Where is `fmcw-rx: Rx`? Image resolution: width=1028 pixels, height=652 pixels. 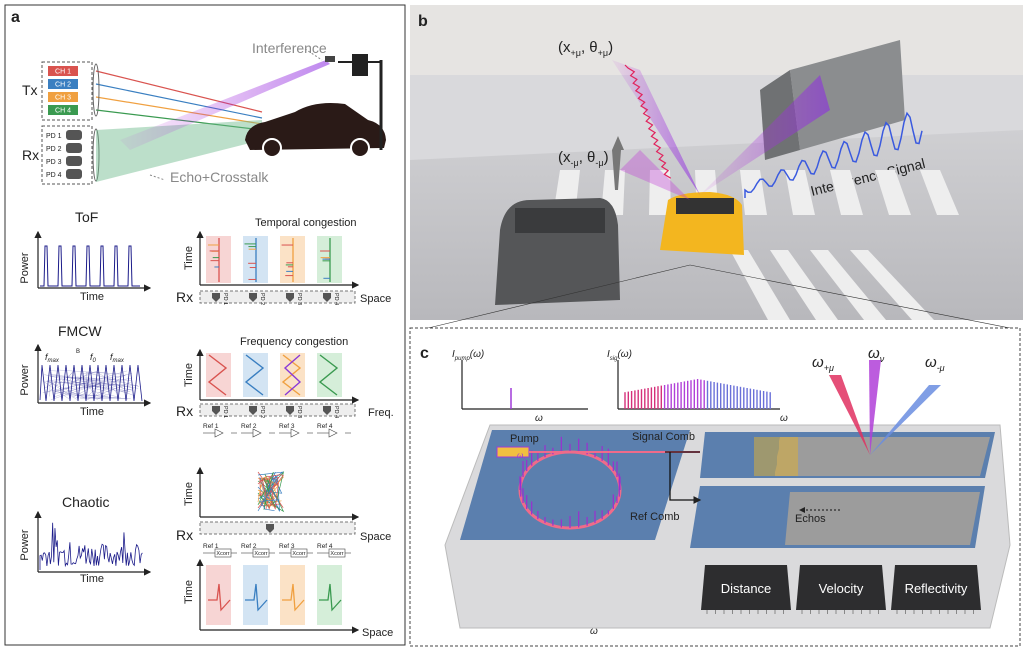
fmcw-rx: Rx is located at coordinates (184, 411).